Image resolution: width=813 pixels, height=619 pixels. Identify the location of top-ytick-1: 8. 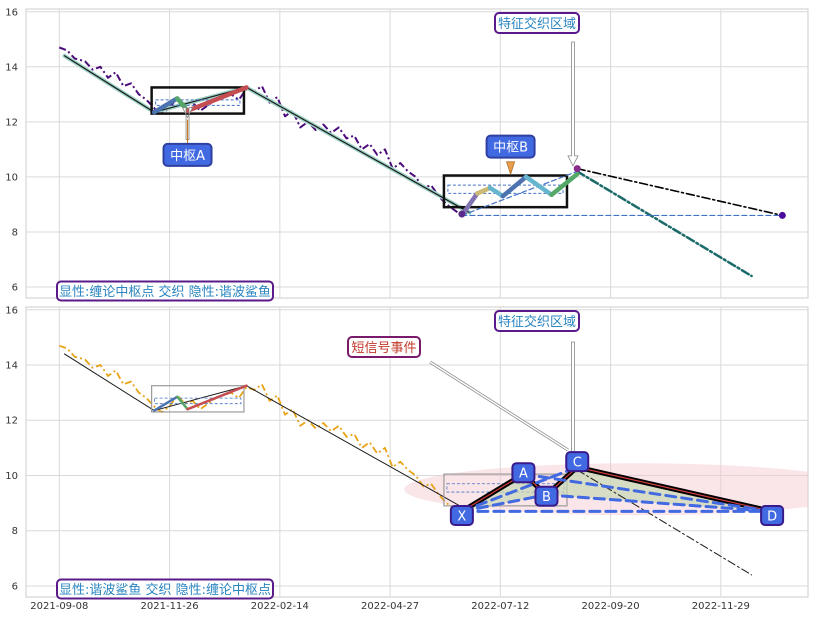
(15, 232).